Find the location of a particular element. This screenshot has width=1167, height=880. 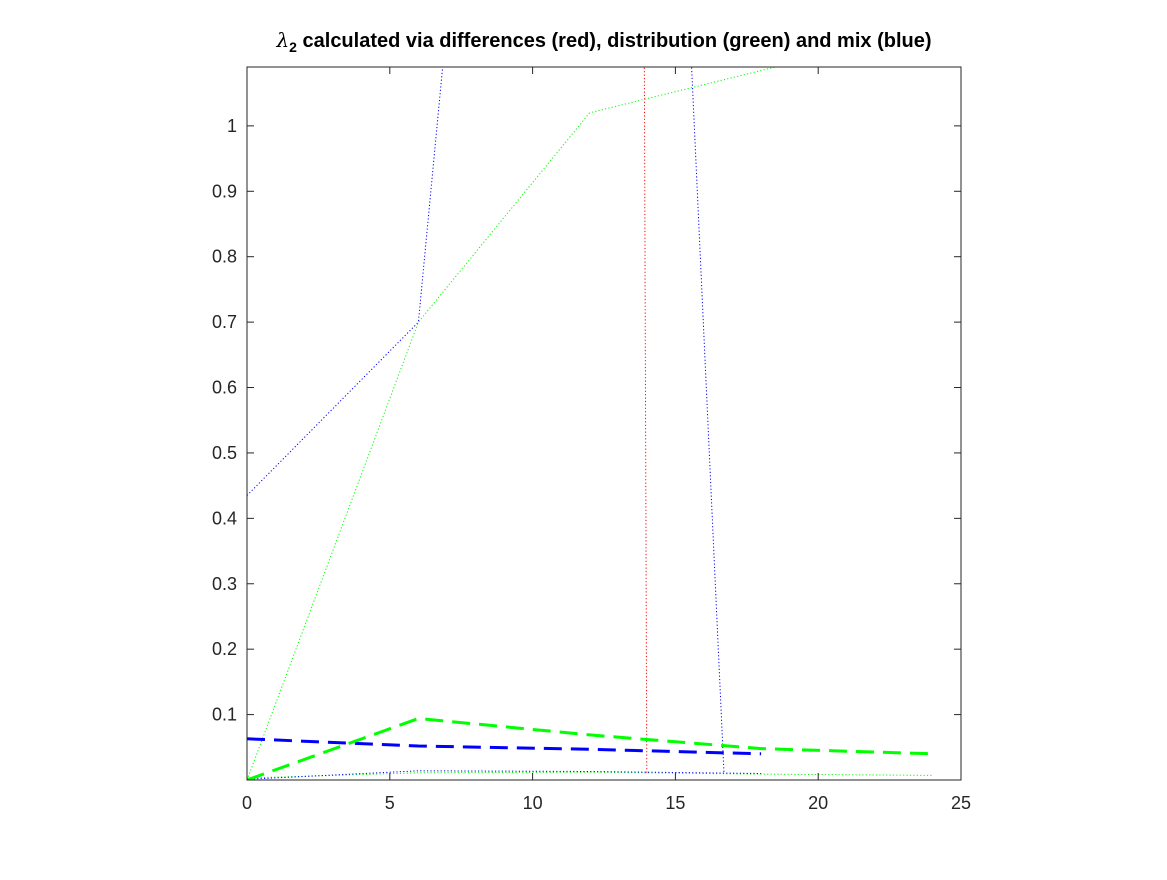

y-tick-label: 0.9 is located at coordinates (224, 191).